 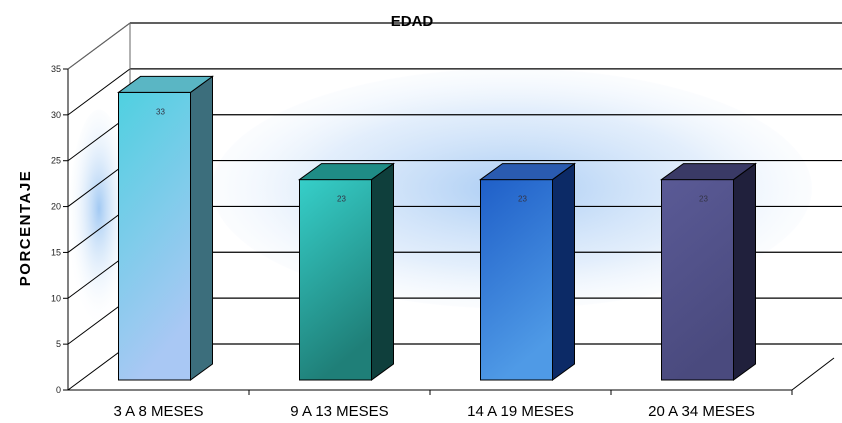 I want to click on floor-right-edge, so click(x=813, y=374).